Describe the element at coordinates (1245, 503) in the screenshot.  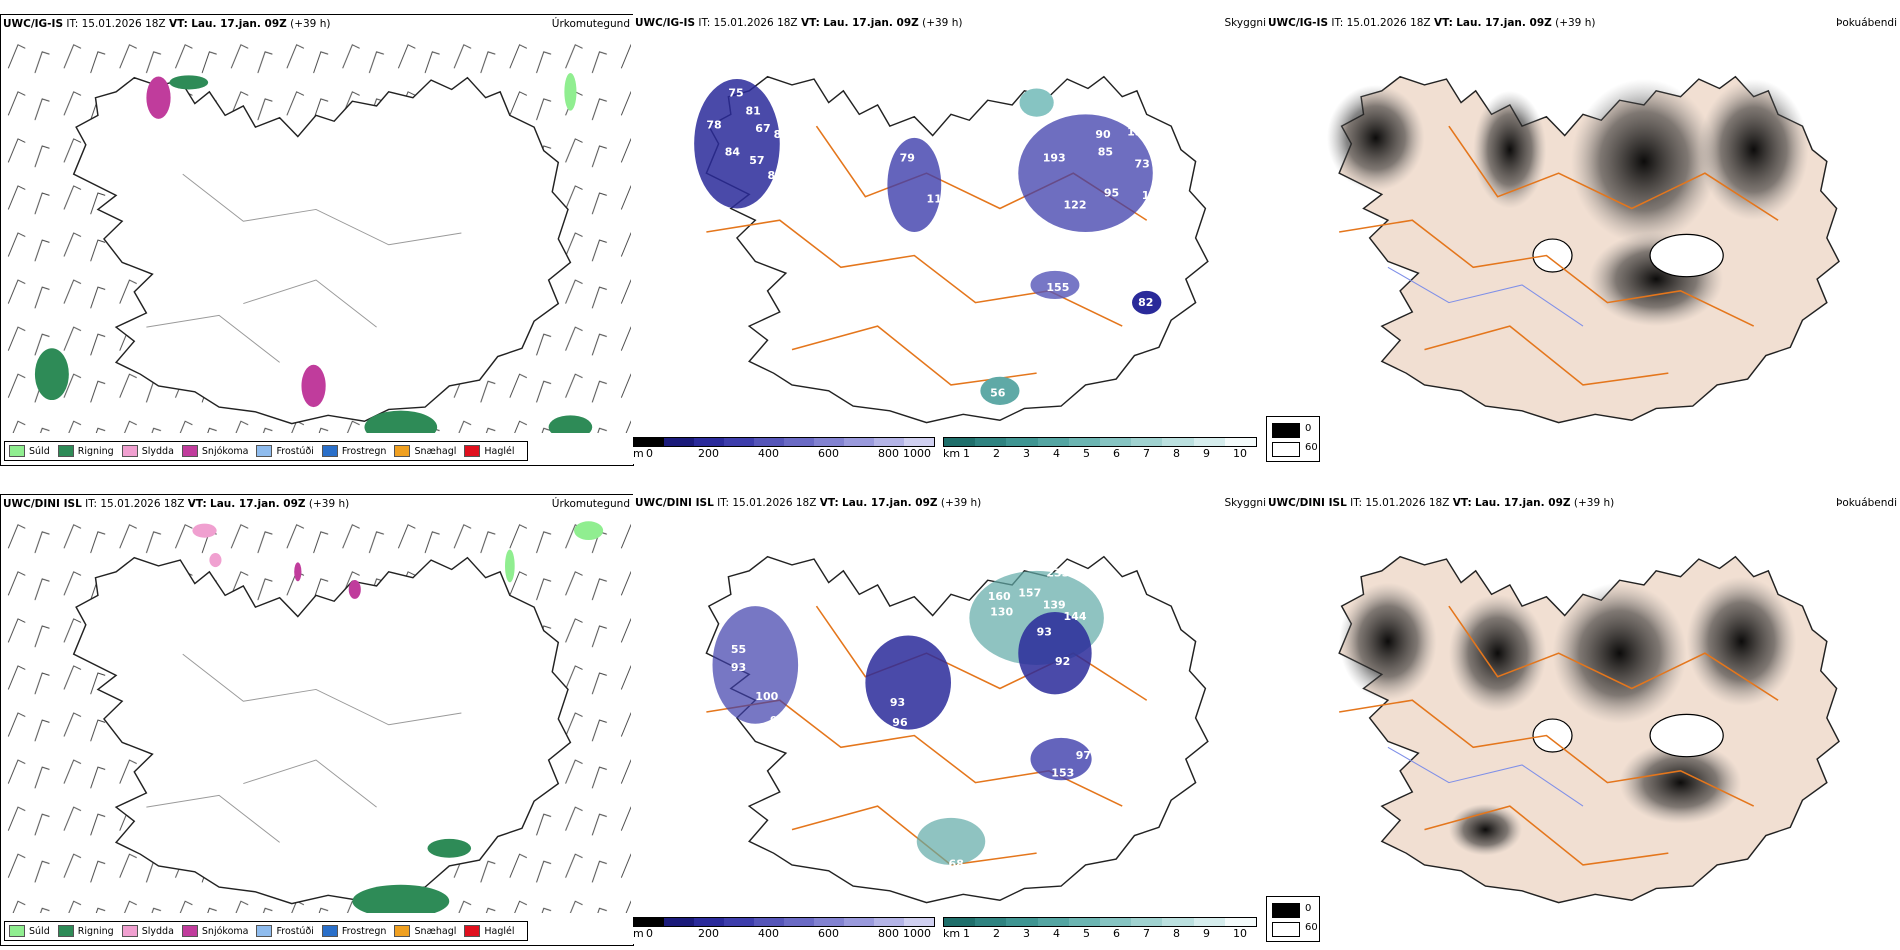
I see `panel-label: Skyggni` at that location.